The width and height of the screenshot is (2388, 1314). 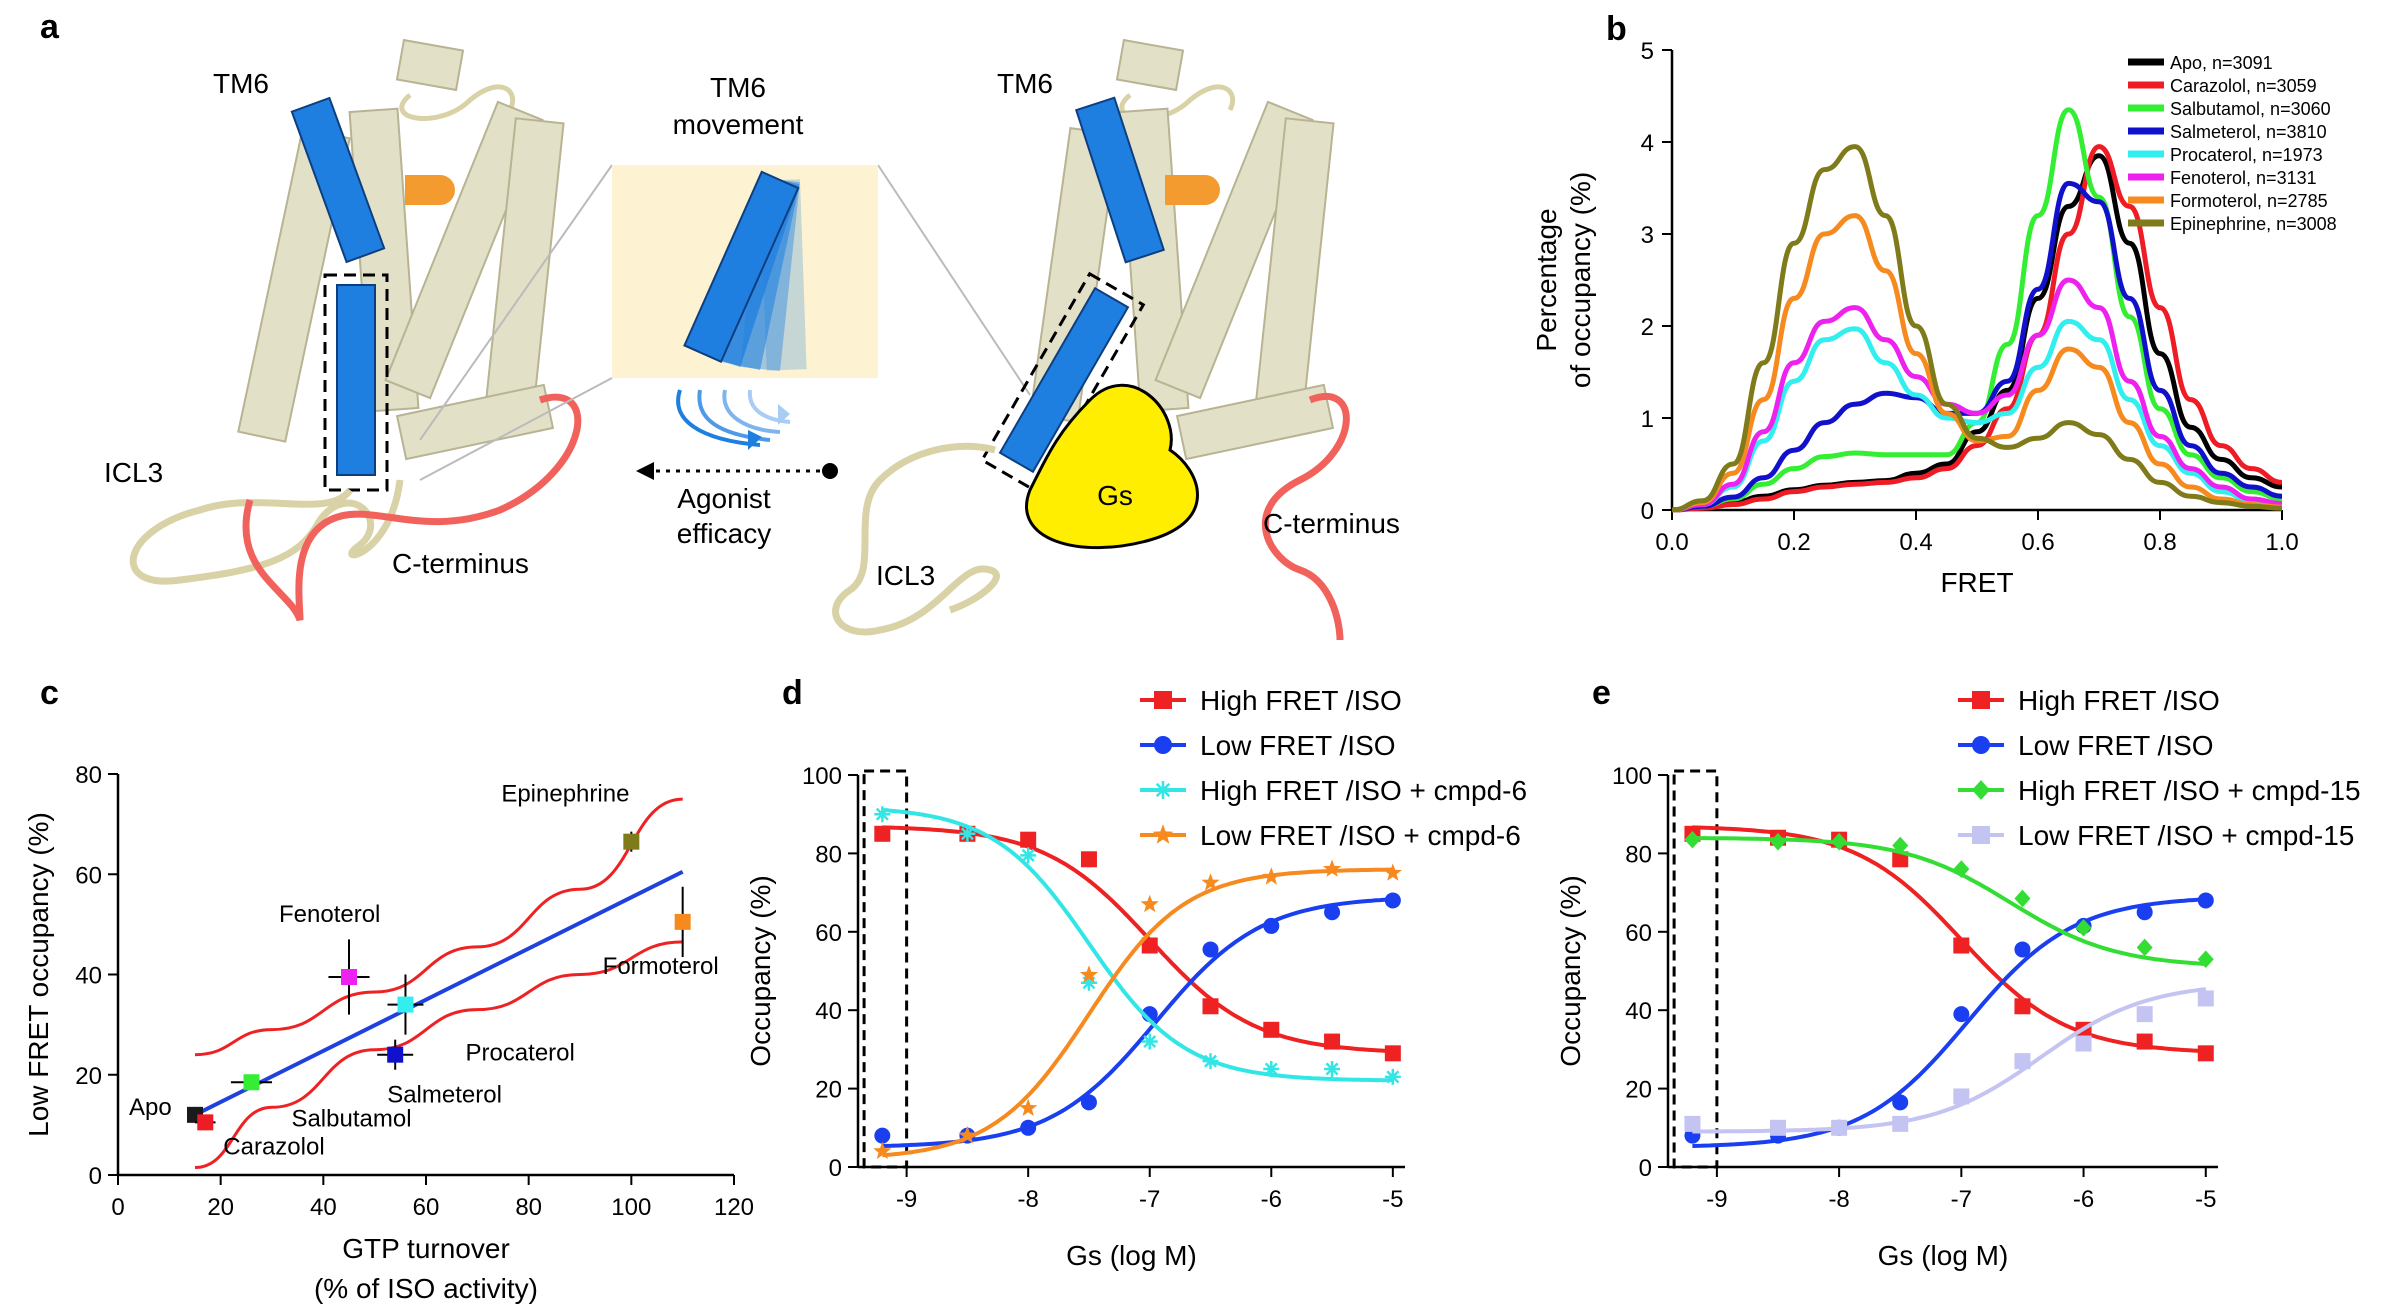 What do you see at coordinates (565, 794) in the screenshot?
I see `point-label-6: Epinephrine` at bounding box center [565, 794].